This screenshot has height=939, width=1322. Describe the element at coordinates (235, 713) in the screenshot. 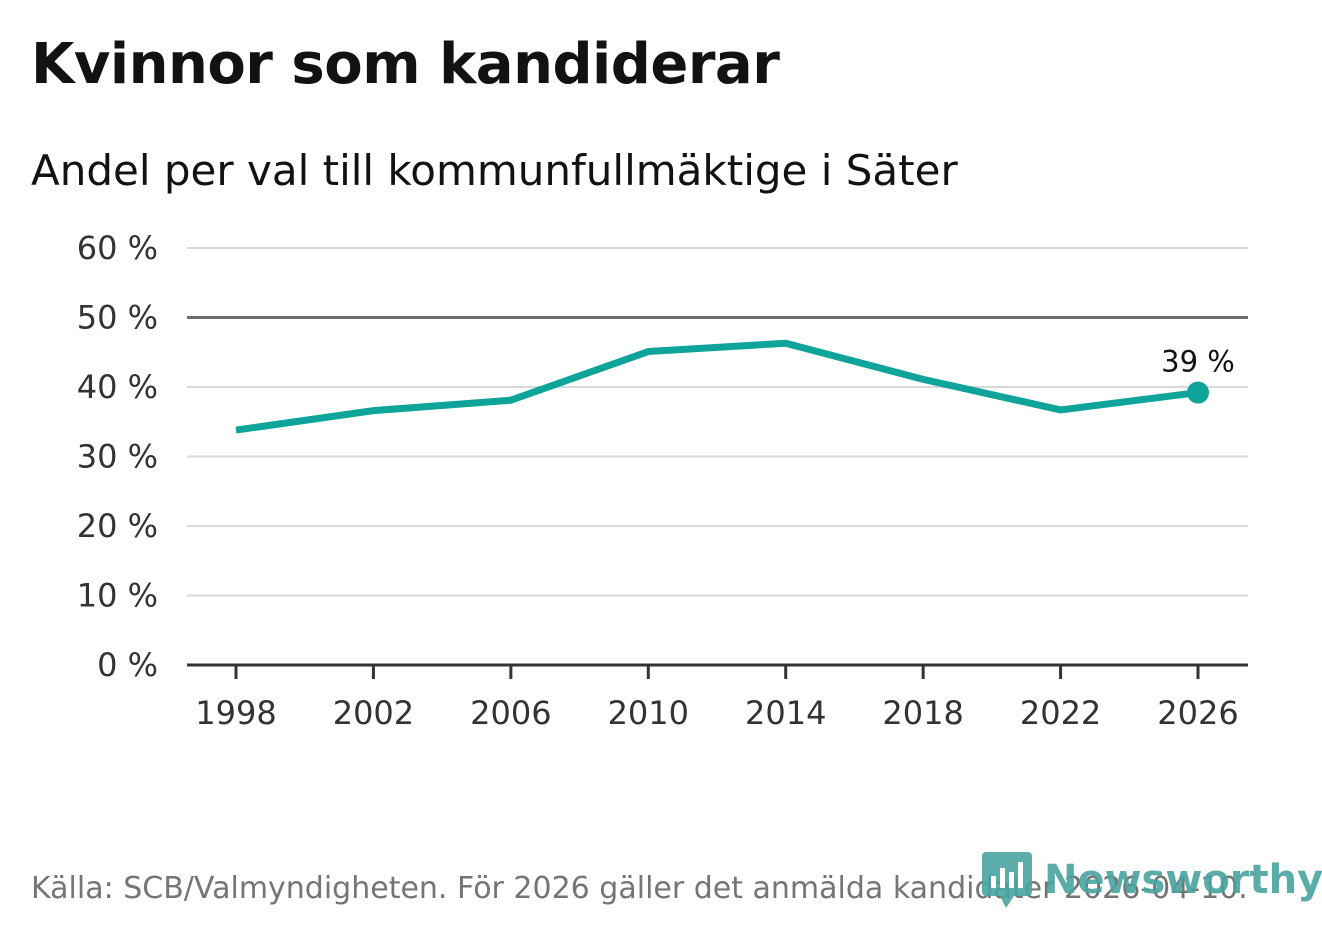

I see `x-tick-label: 1998` at that location.